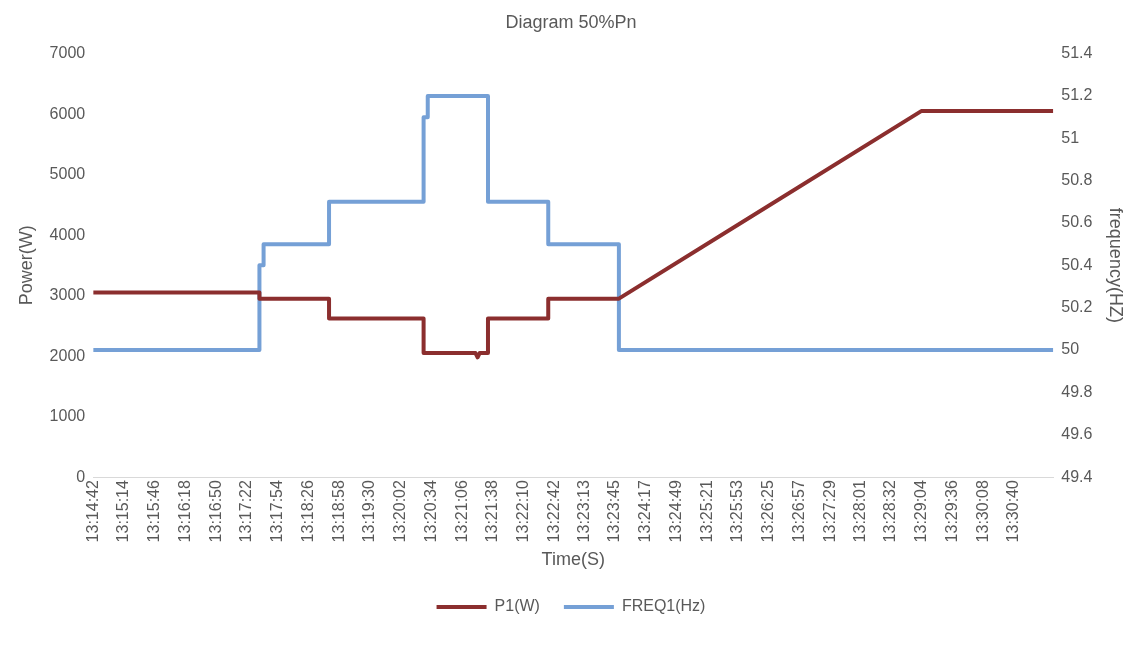 This screenshot has height=645, width=1148. I want to click on x-tick-label: 13:21:06, so click(461, 511).